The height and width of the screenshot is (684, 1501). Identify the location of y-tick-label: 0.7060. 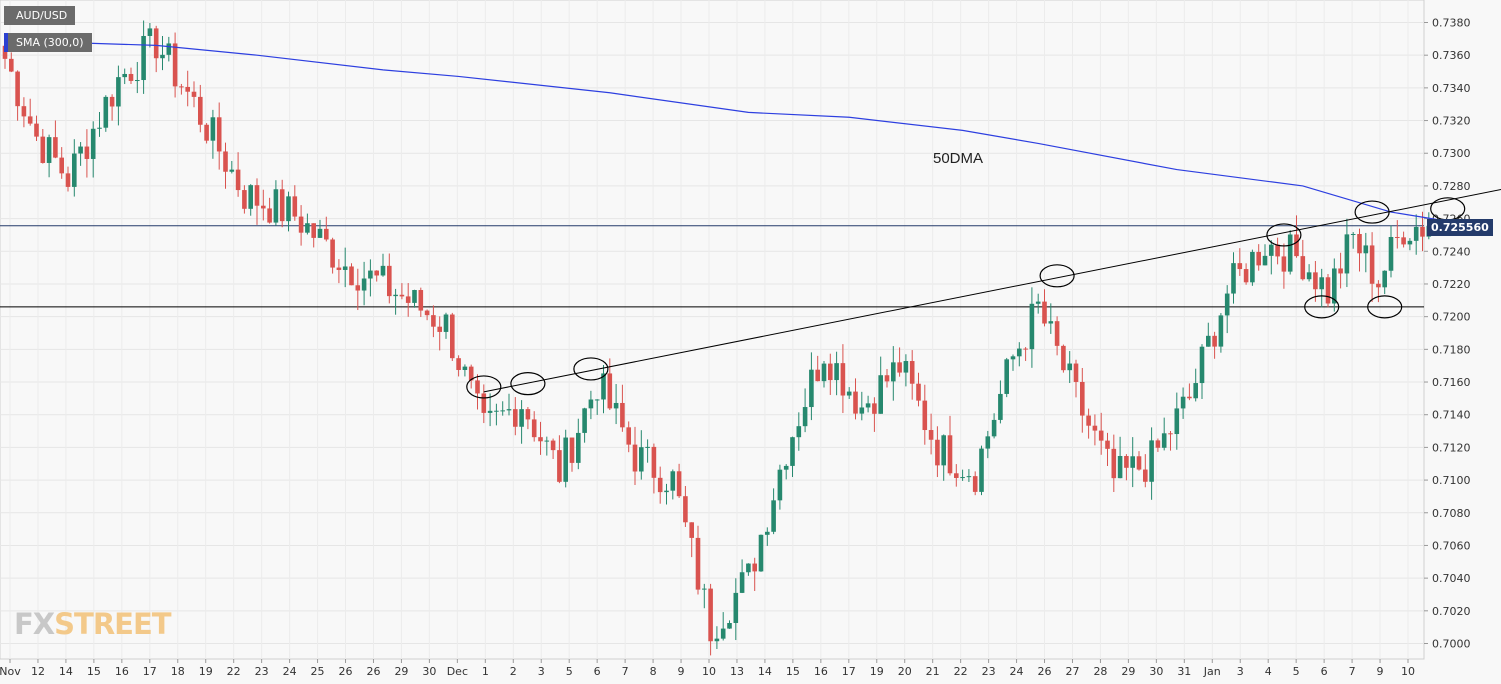
(1451, 545).